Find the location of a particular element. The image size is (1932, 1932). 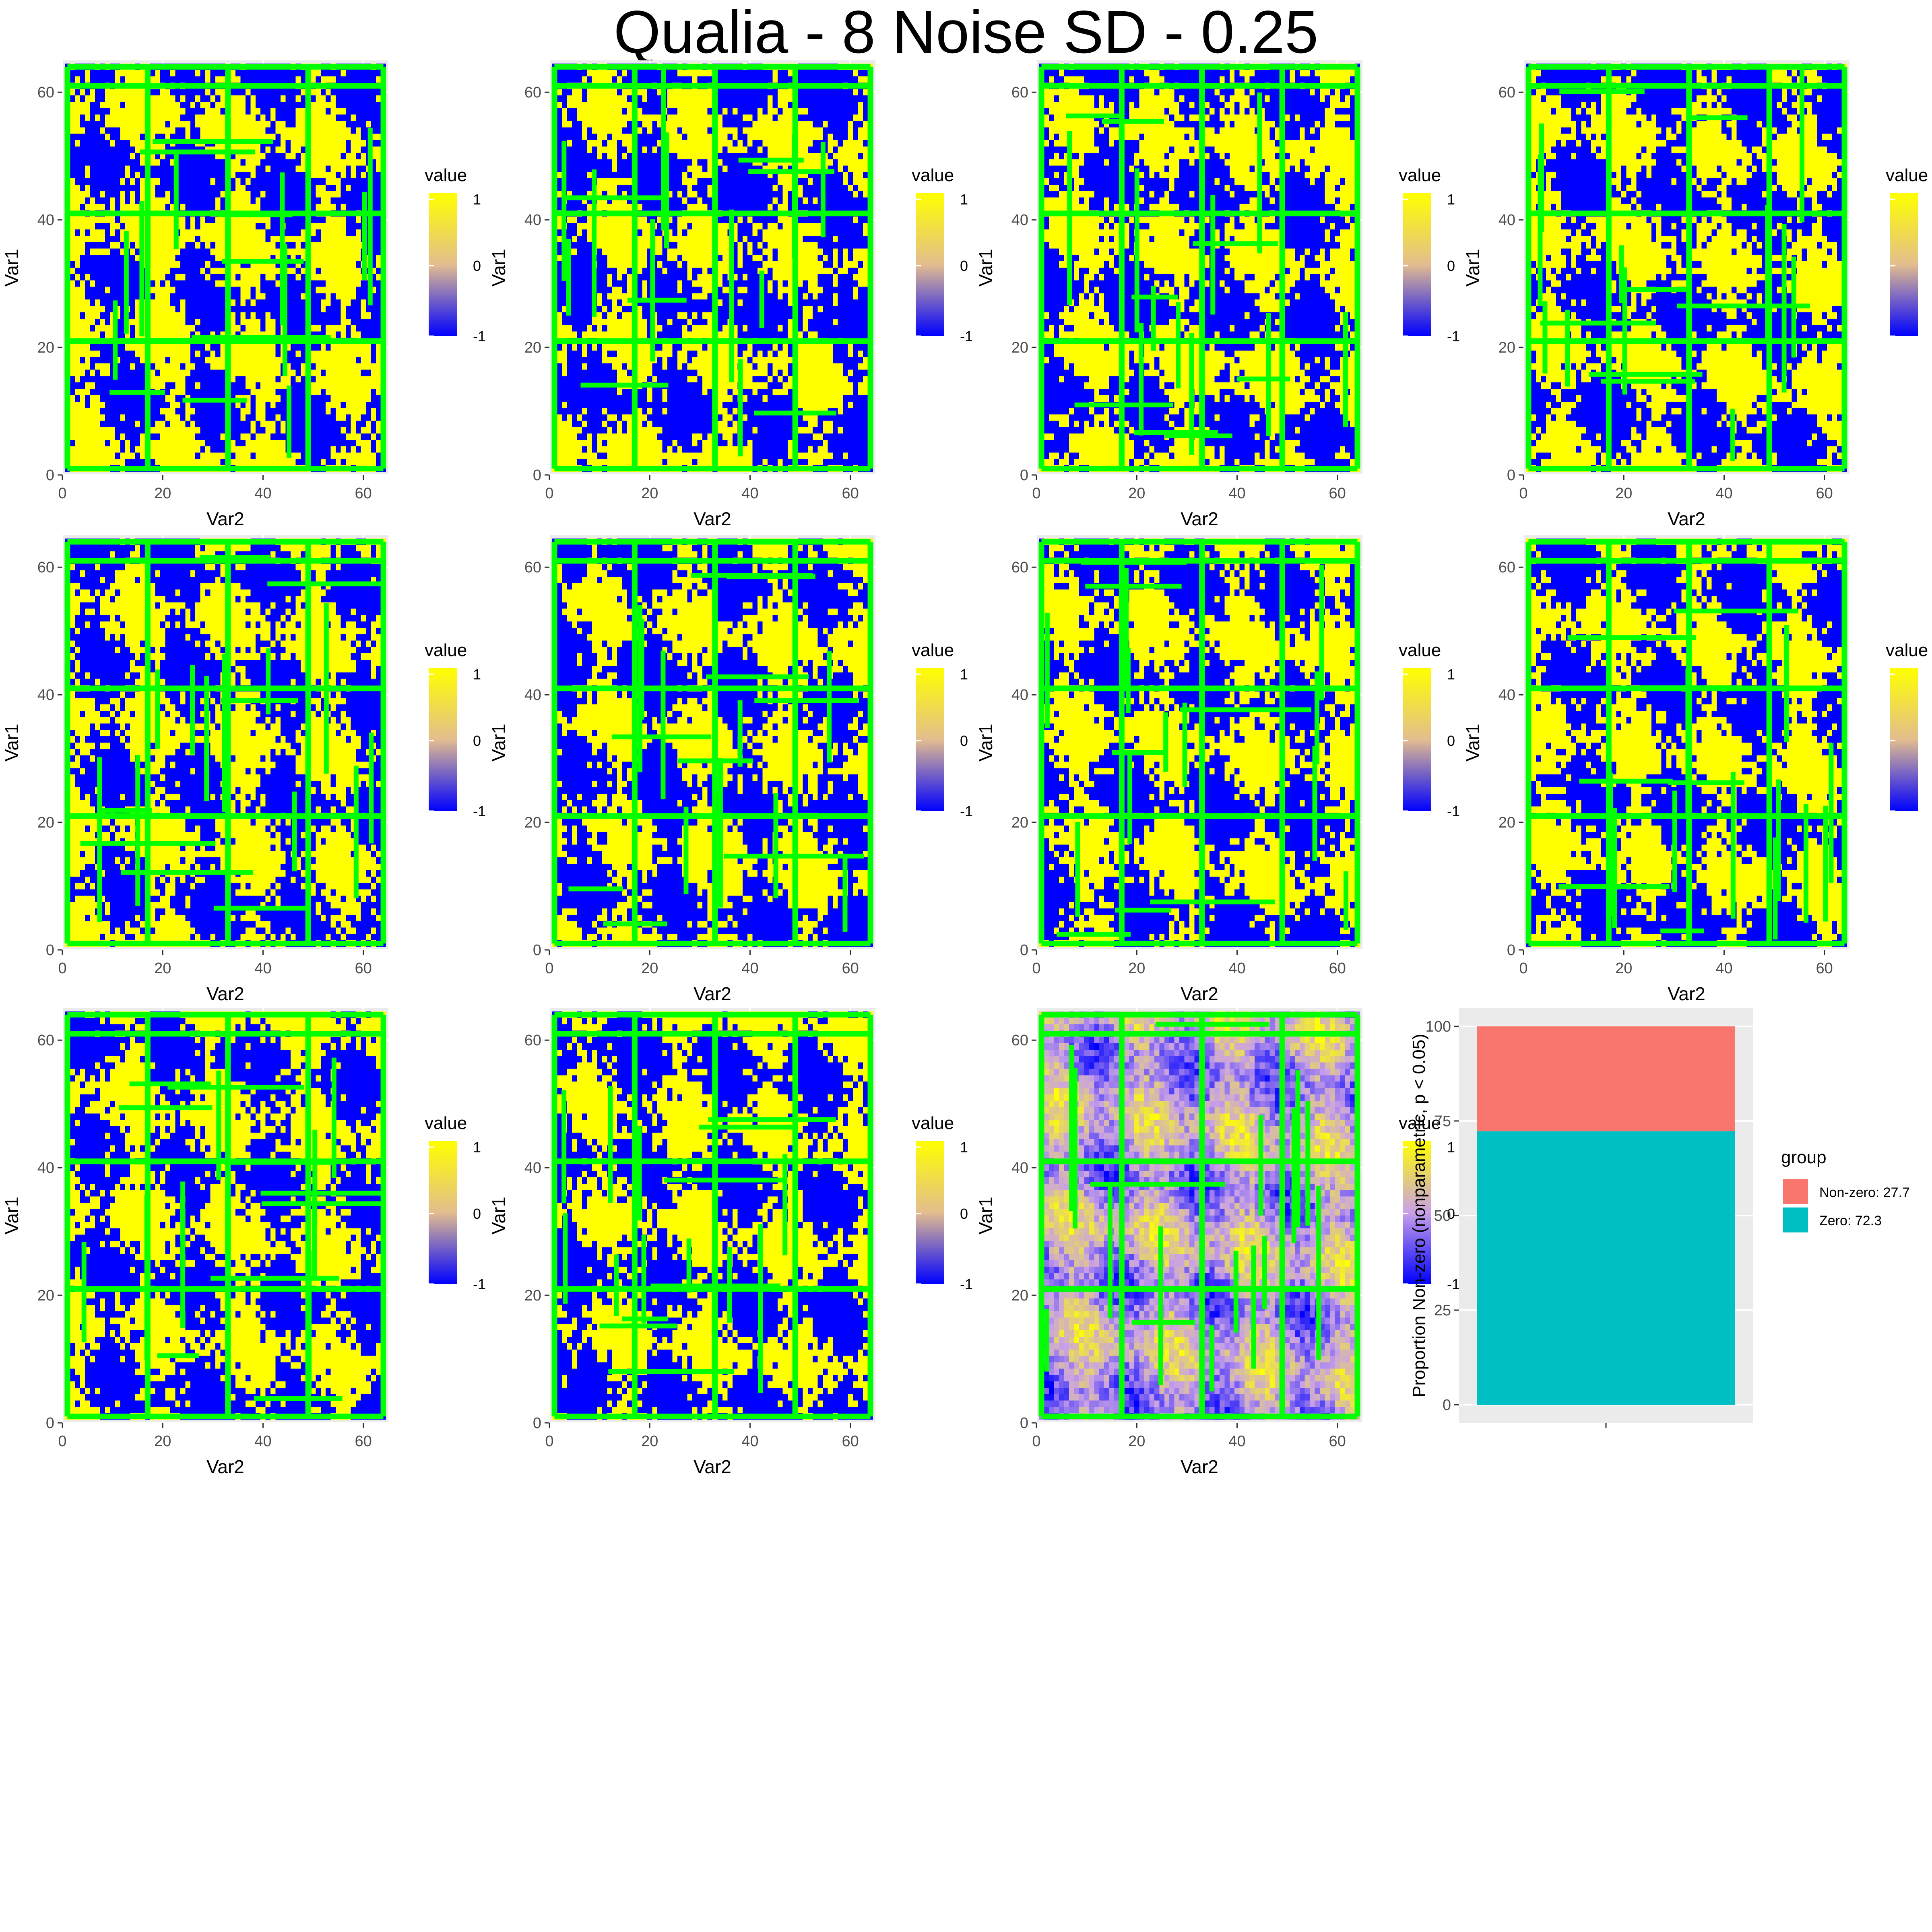

heatmap-panel-1: 0 20 40 60 0 20 40 60 Var2 Var1 value 1 0 -1 is located at coordinates (243, 294).